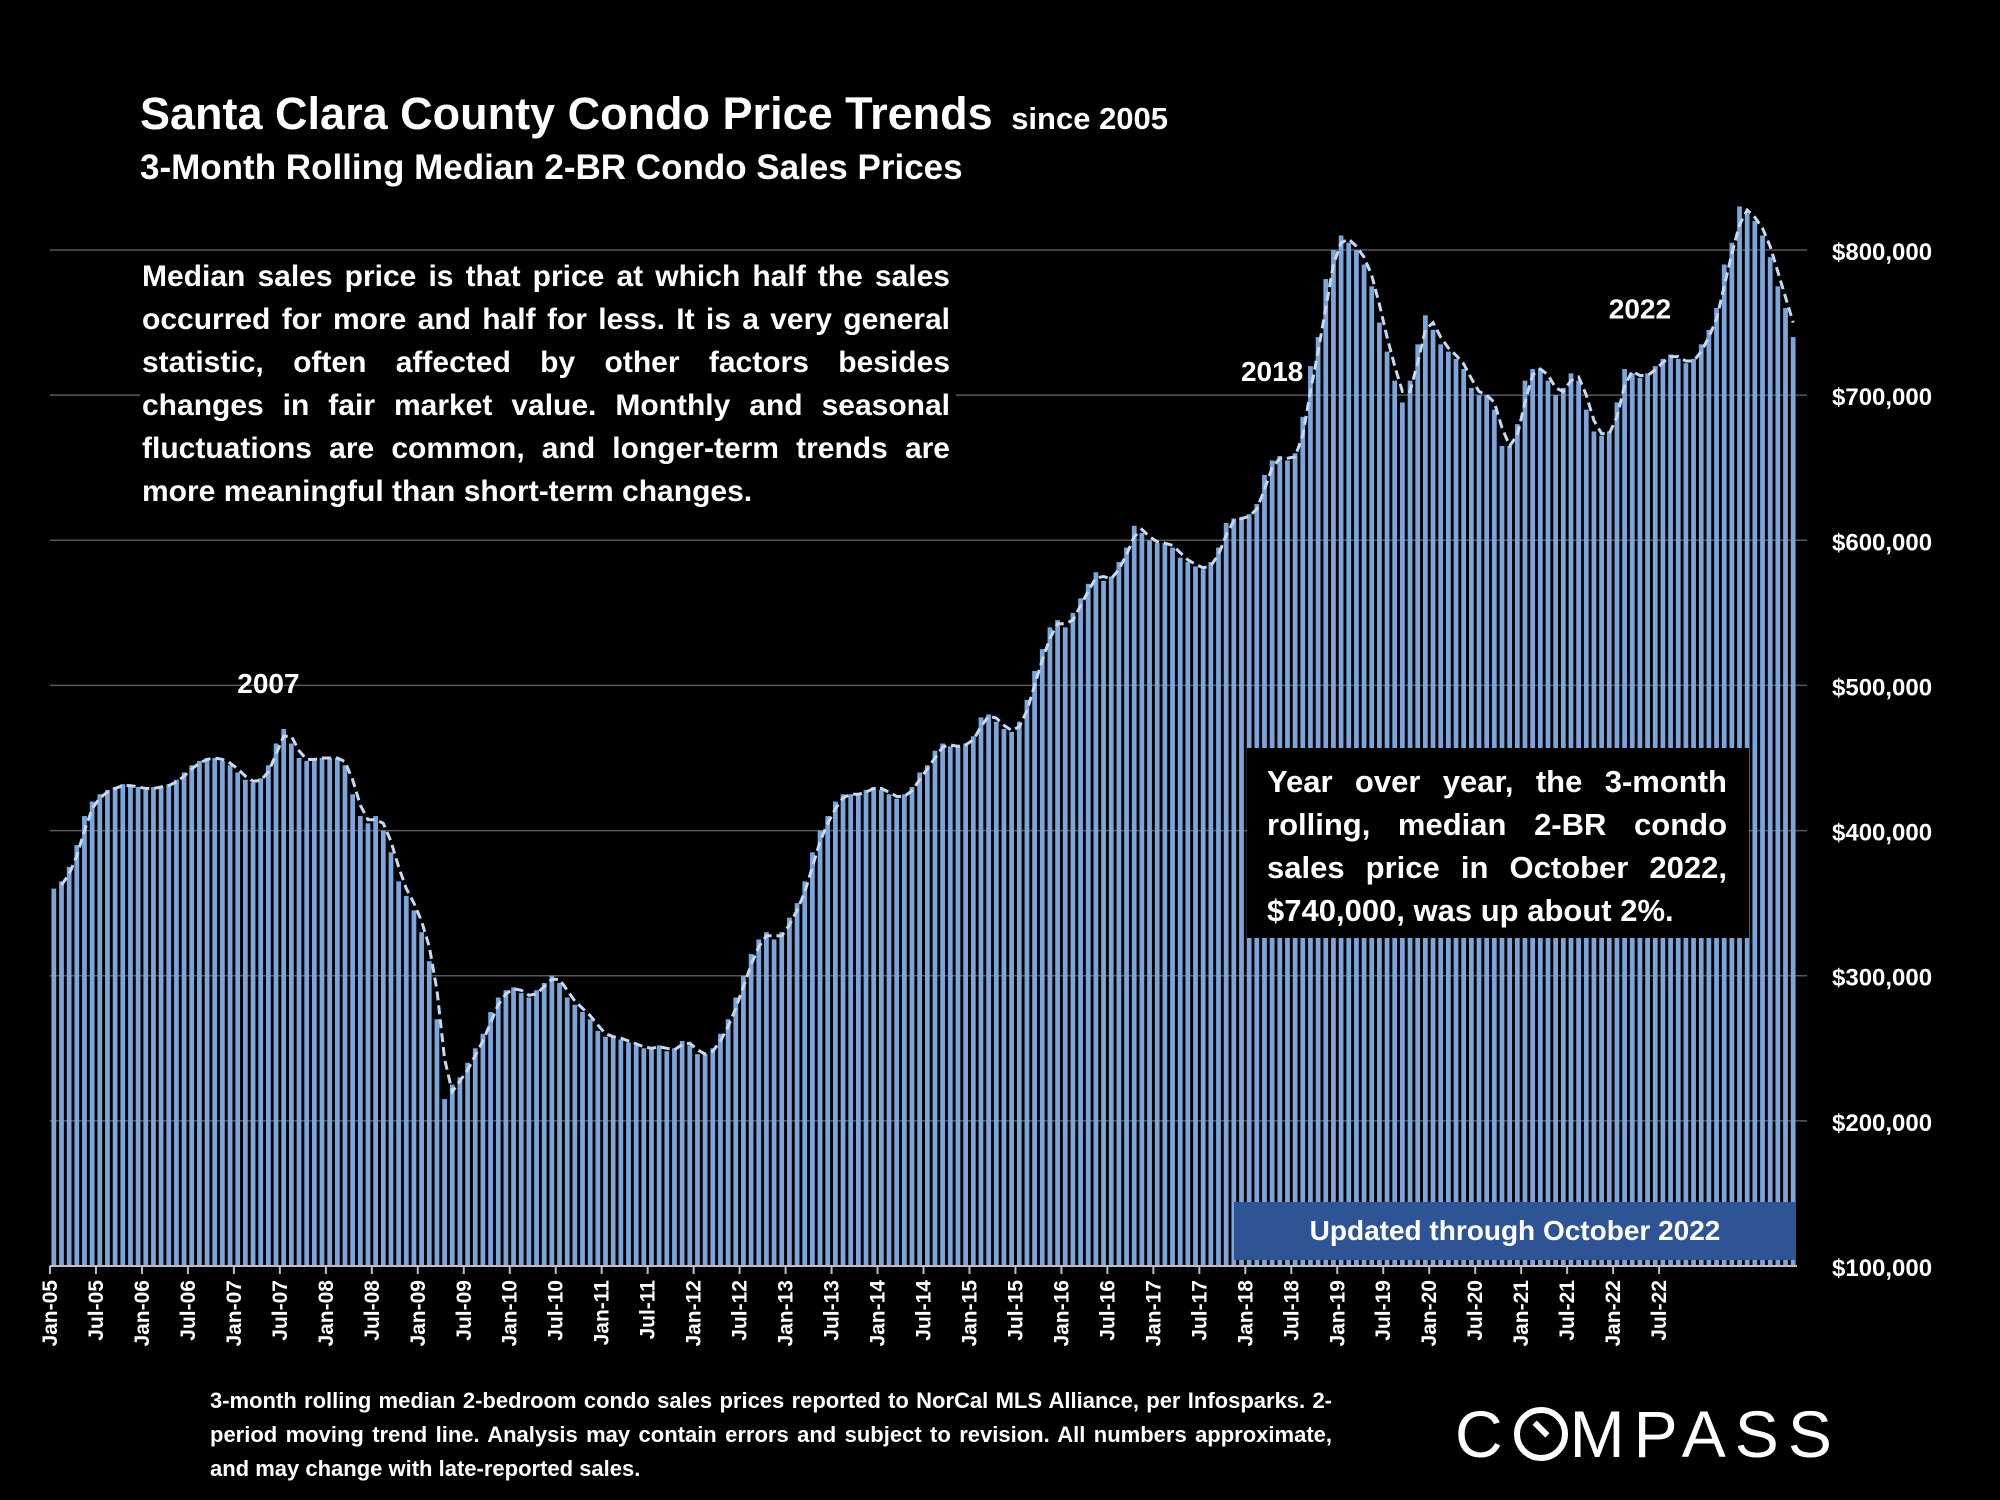 This screenshot has width=2000, height=1500. I want to click on y-tick-label: $400,000, so click(1882, 833).